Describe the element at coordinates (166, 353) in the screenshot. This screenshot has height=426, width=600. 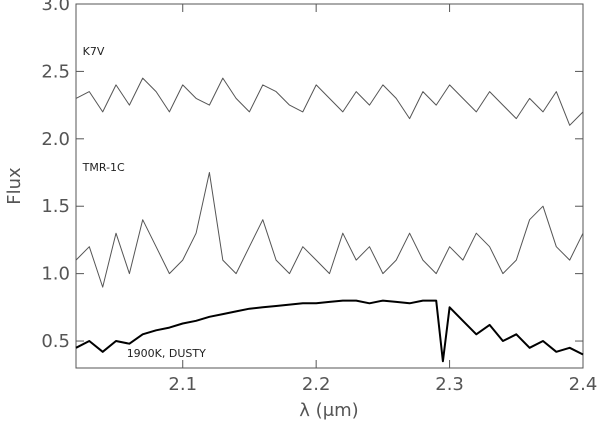
I see `series-label-1900k-dusty: 1900K, DUSTY` at that location.